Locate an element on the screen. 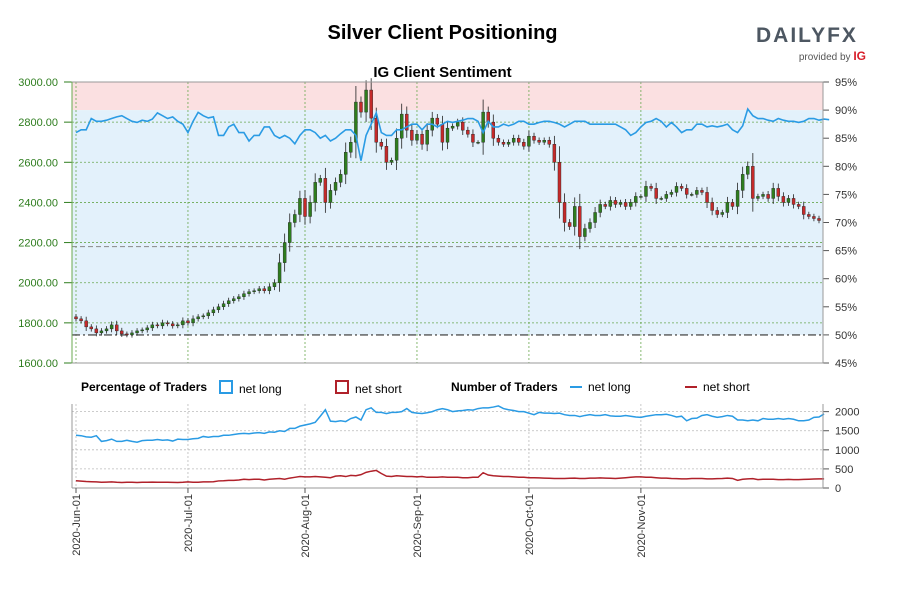 The width and height of the screenshot is (900, 600). net-long-count-line is located at coordinates (450, 424).